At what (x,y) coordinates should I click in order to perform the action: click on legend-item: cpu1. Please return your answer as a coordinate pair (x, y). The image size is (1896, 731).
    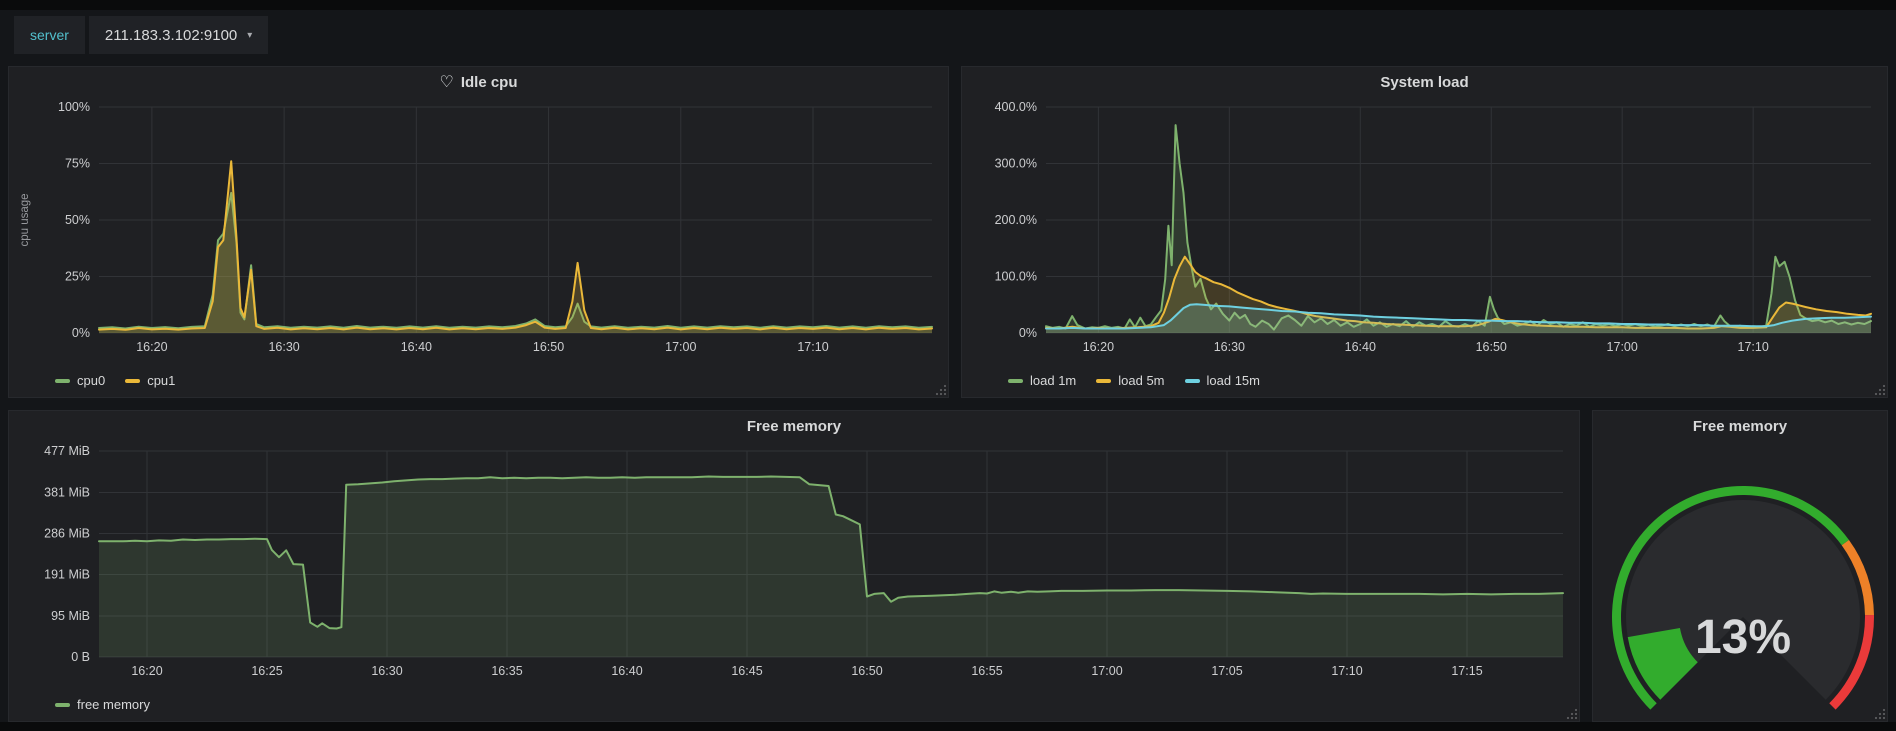
    Looking at the image, I should click on (150, 380).